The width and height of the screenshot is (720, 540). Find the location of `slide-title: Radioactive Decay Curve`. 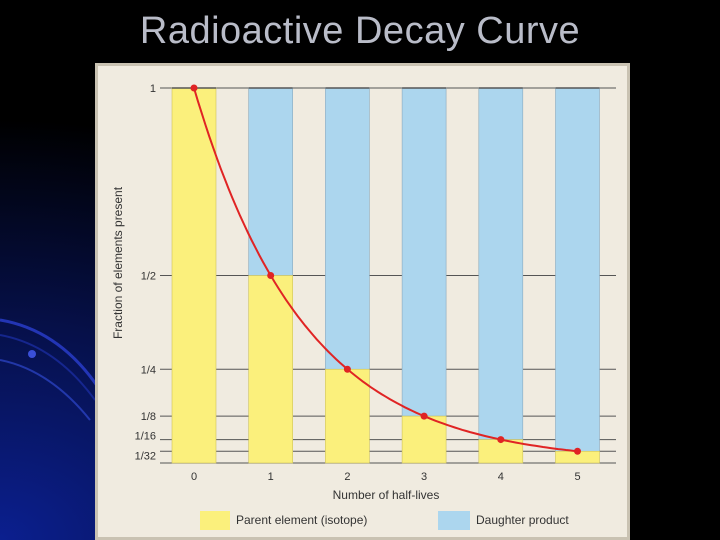

slide-title: Radioactive Decay Curve is located at coordinates (360, 31).